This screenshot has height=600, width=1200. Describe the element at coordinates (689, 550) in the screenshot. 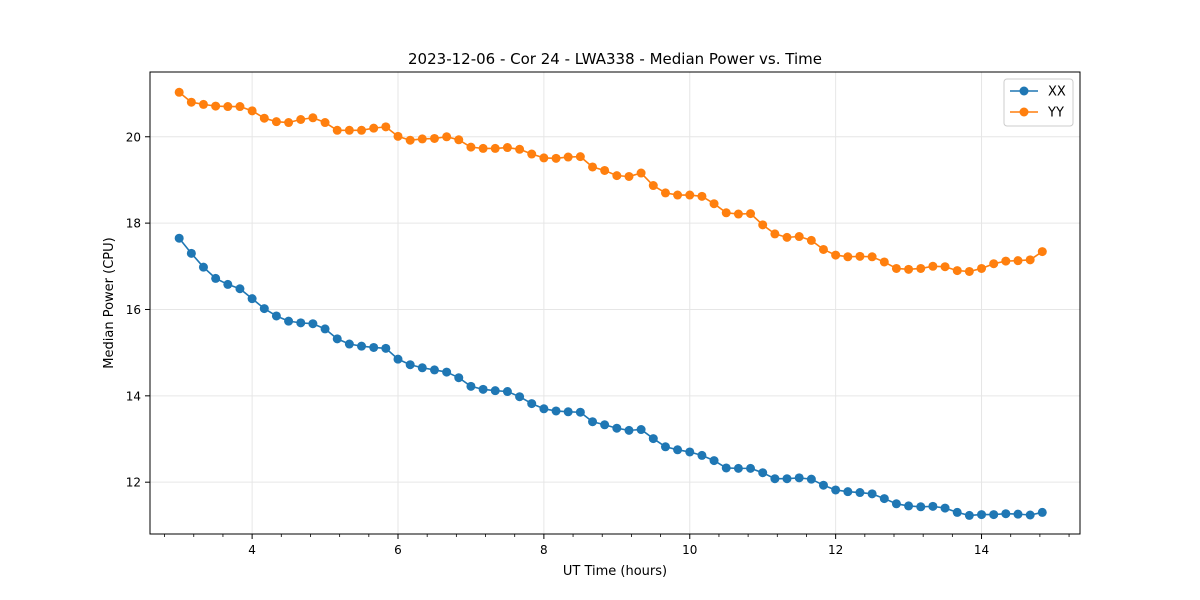

I see `x-tick-label: 10` at that location.